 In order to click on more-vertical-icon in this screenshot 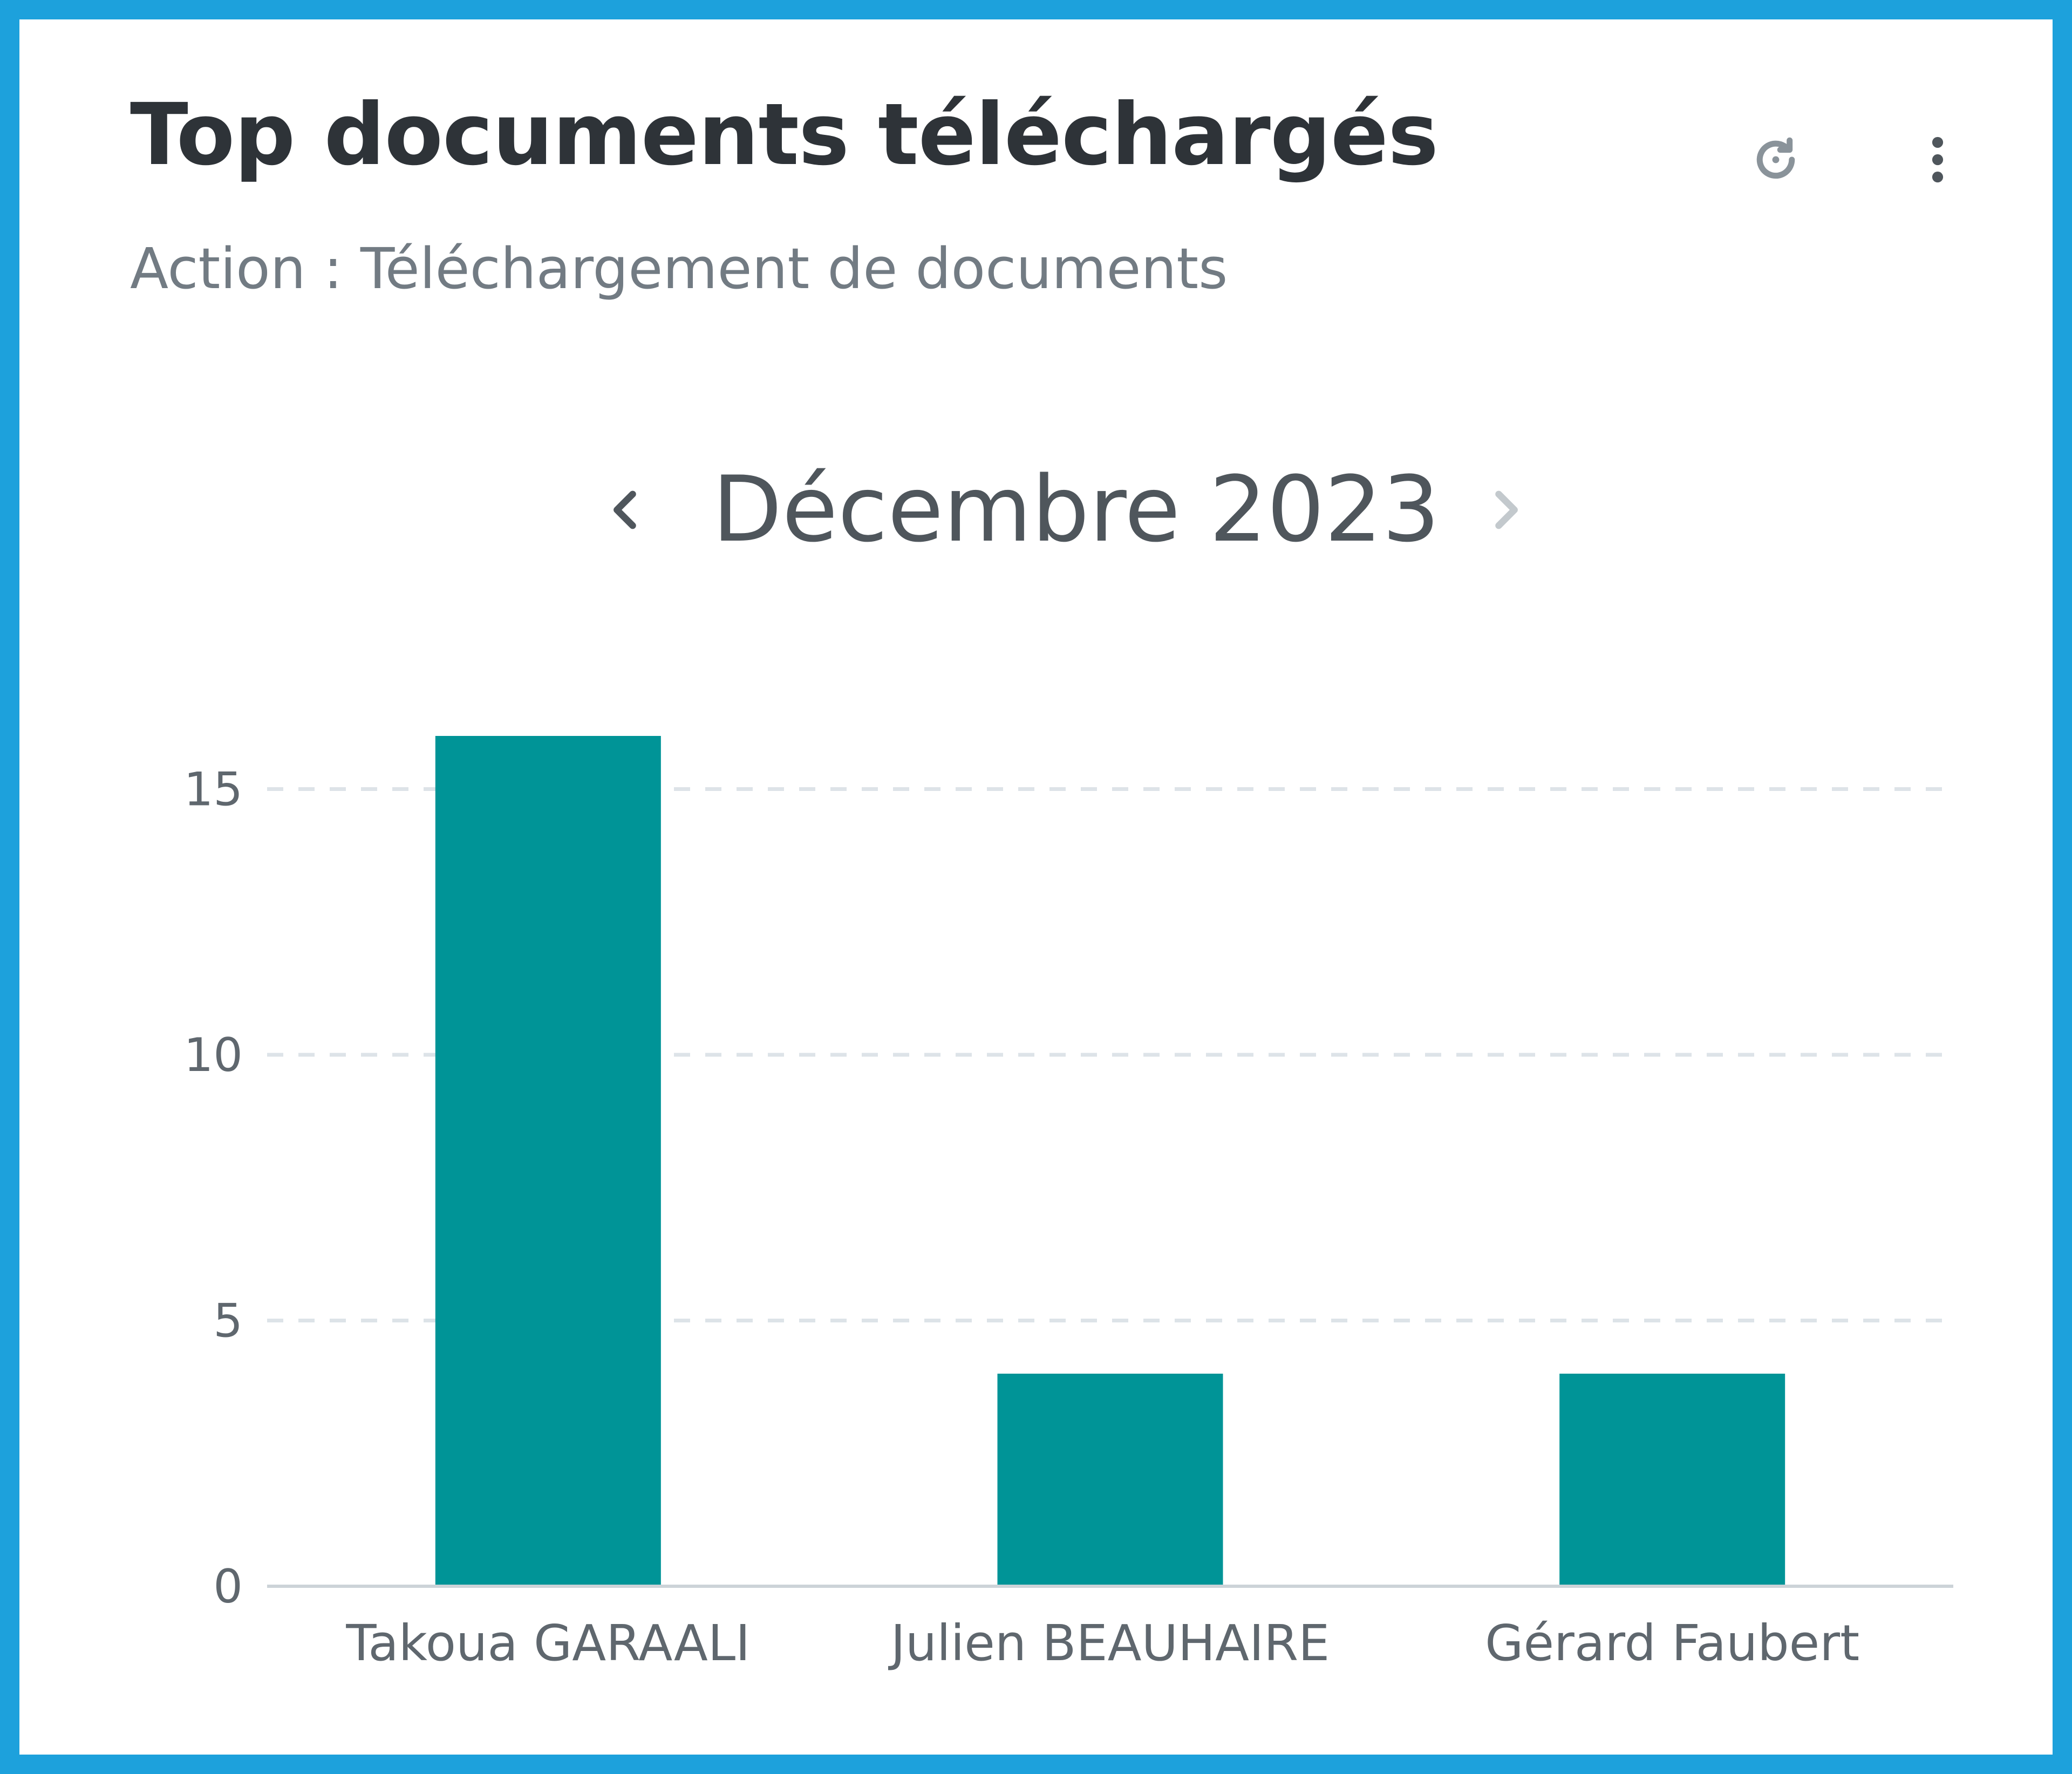, I will do `click(1938, 160)`.